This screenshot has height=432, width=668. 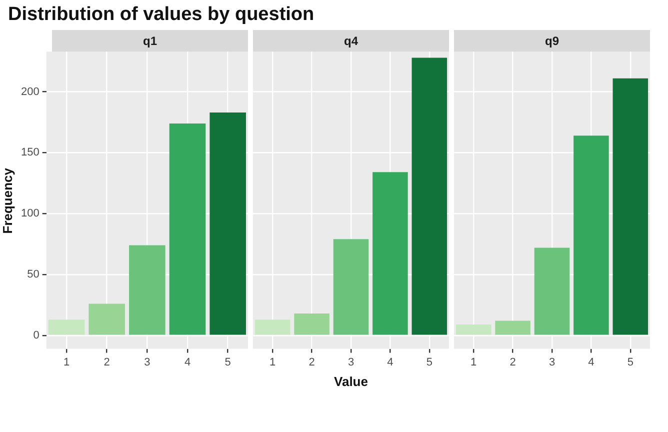 What do you see at coordinates (36, 336) in the screenshot?
I see `y-tick-label: 0` at bounding box center [36, 336].